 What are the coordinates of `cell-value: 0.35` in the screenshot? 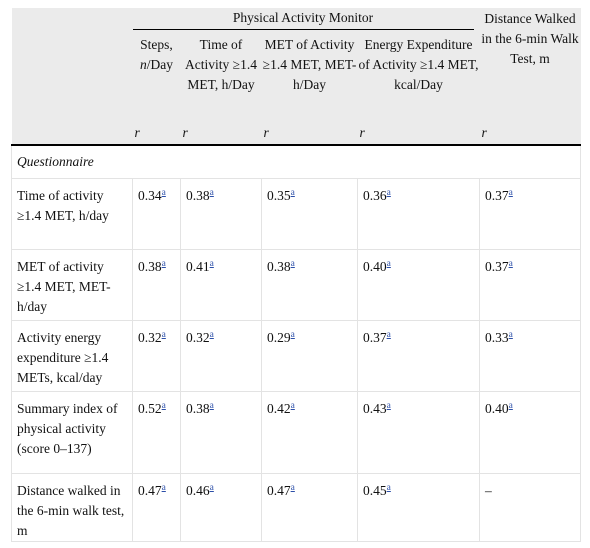 It's located at (279, 195).